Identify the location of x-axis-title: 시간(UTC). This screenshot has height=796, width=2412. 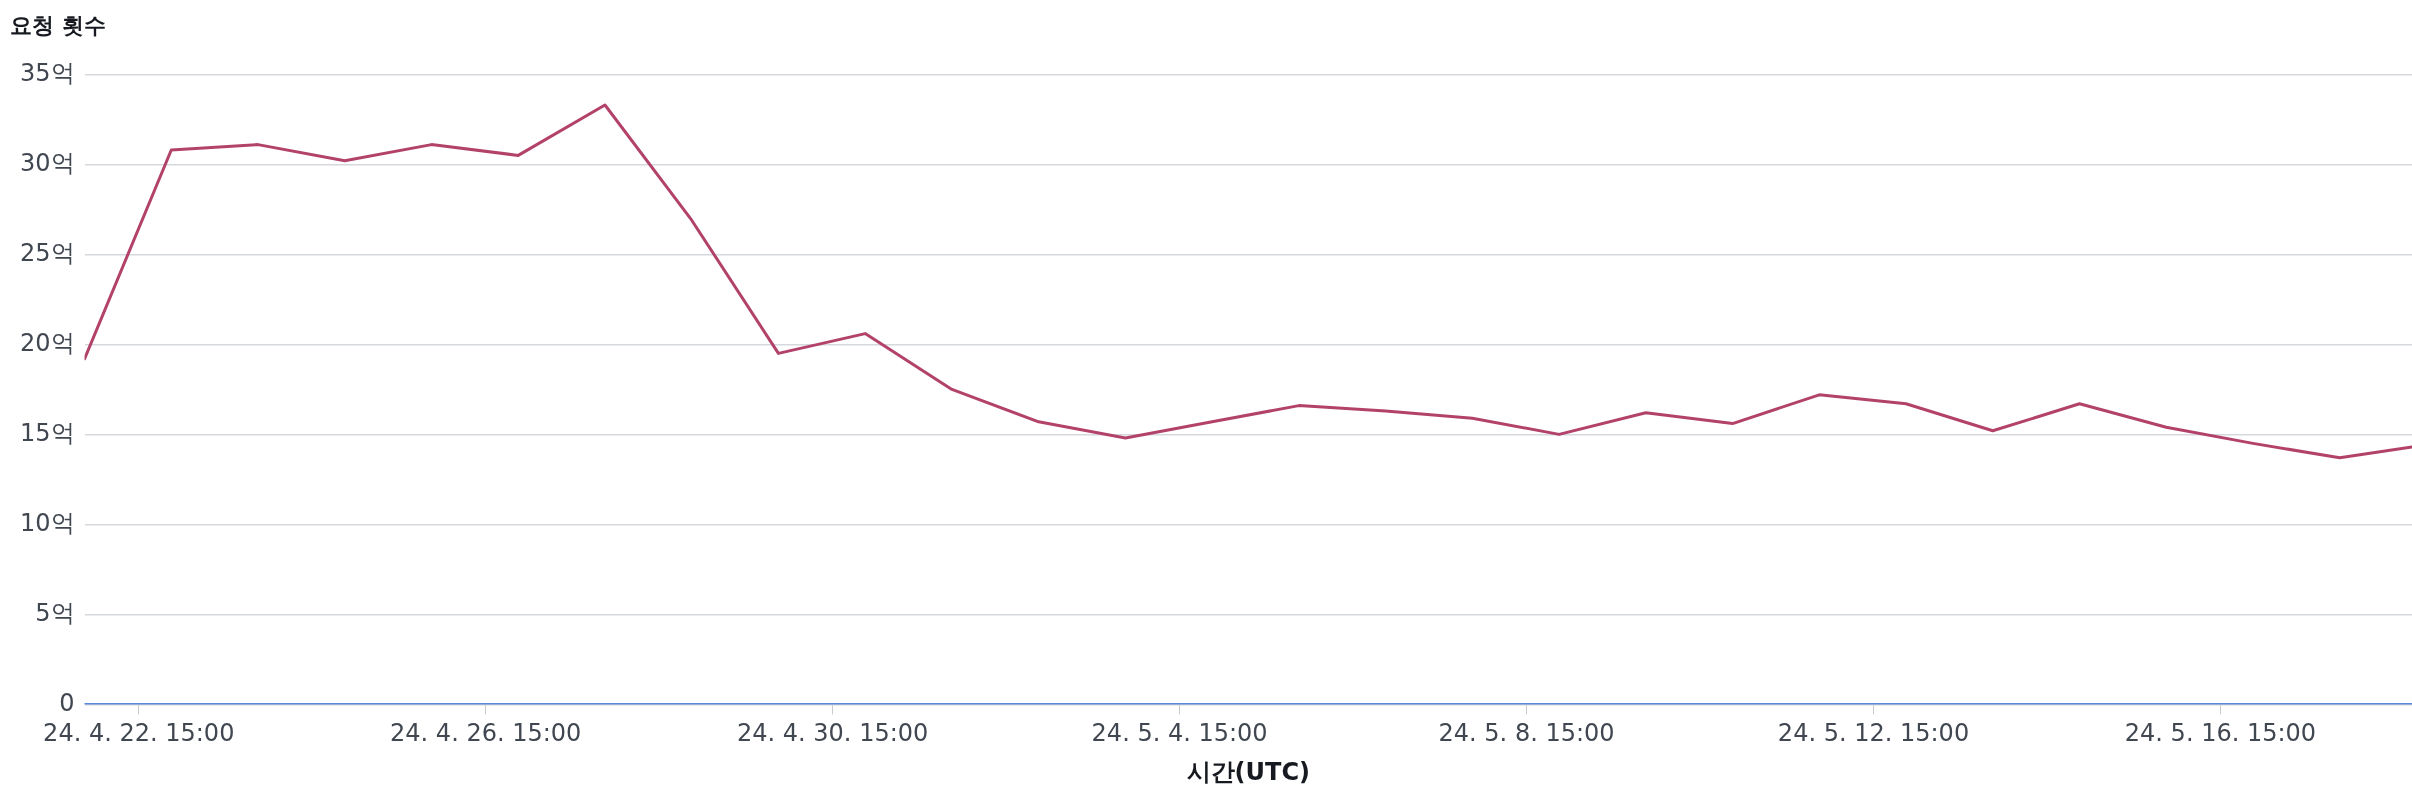
(1248, 771).